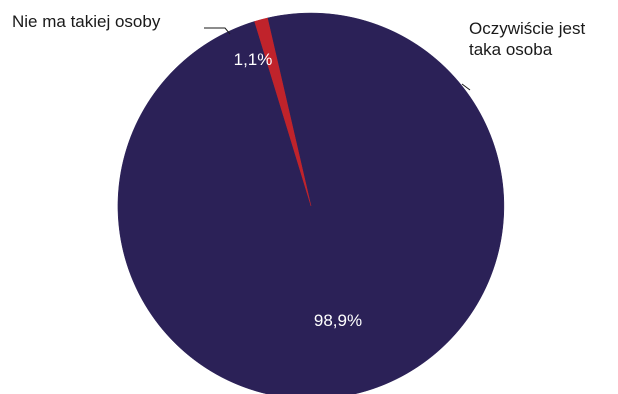 The image size is (618, 394). Describe the element at coordinates (338, 320) in the screenshot. I see `slice-value-label-oczywiscie: 98,9%` at that location.